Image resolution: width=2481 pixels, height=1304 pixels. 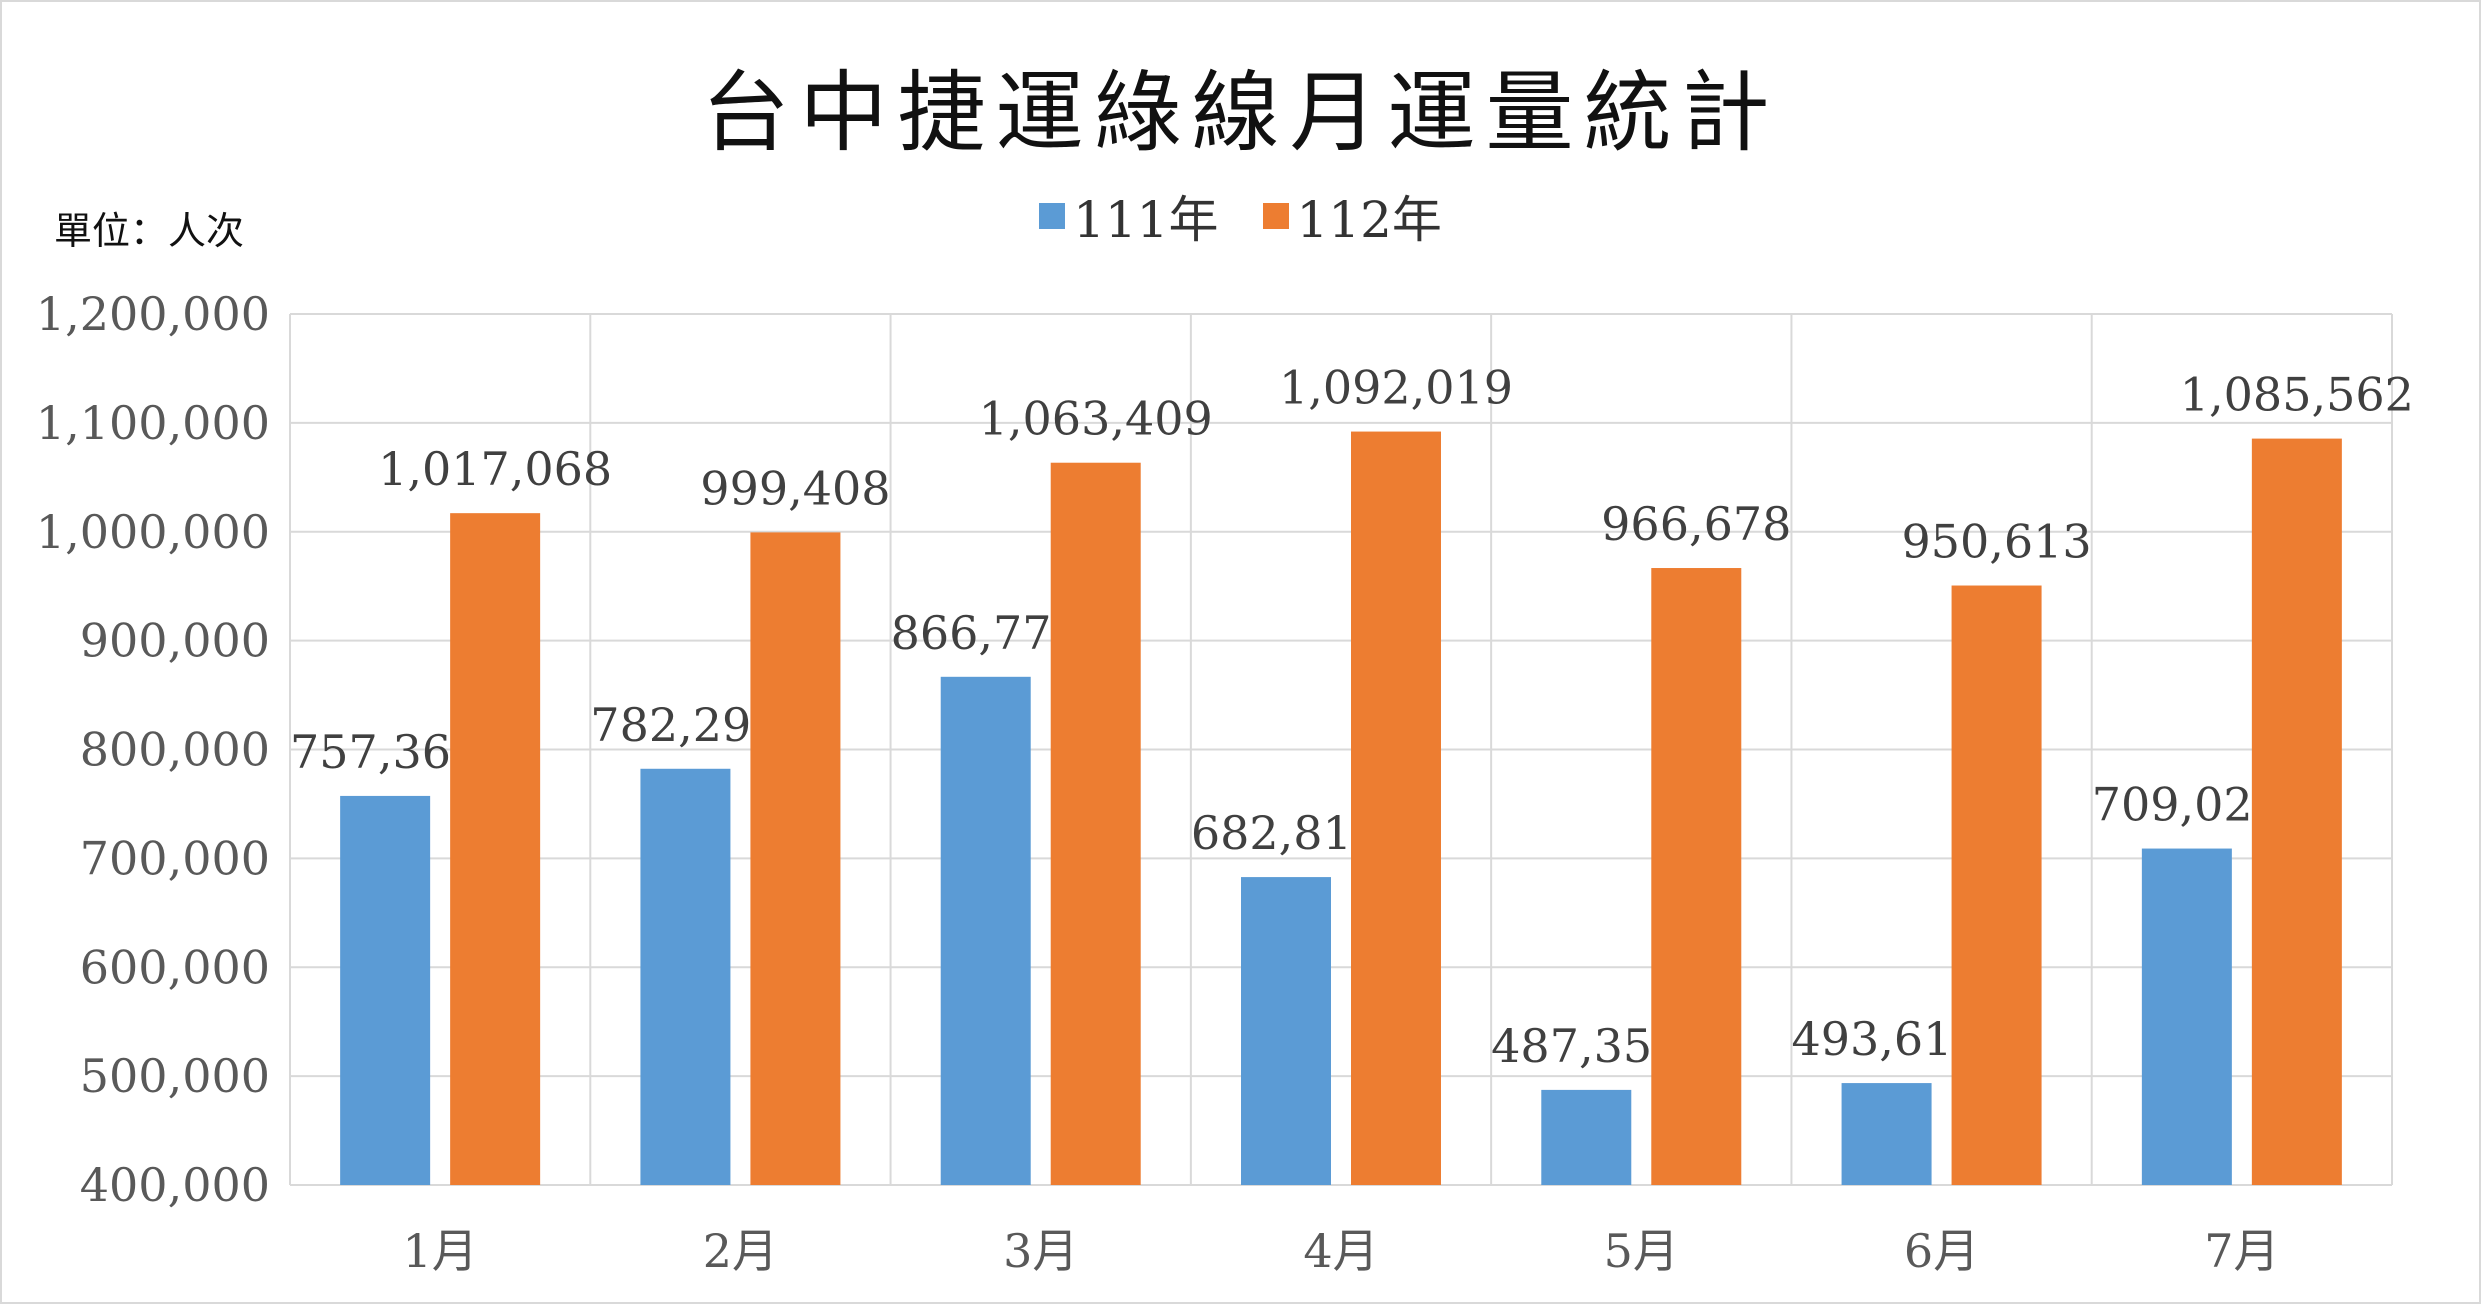 I want to click on x-tick-label: 7月, so click(x=2241, y=1251).